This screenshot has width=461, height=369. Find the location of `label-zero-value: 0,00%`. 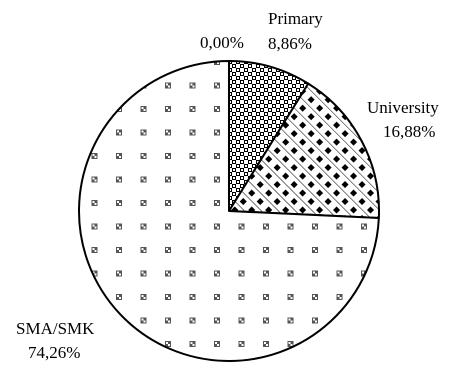

label-zero-value: 0,00% is located at coordinates (222, 42).